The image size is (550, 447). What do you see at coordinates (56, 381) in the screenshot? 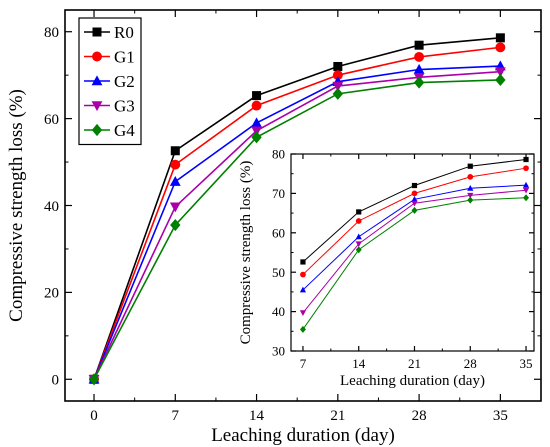
I see `y-tick-label: 0` at bounding box center [56, 381].